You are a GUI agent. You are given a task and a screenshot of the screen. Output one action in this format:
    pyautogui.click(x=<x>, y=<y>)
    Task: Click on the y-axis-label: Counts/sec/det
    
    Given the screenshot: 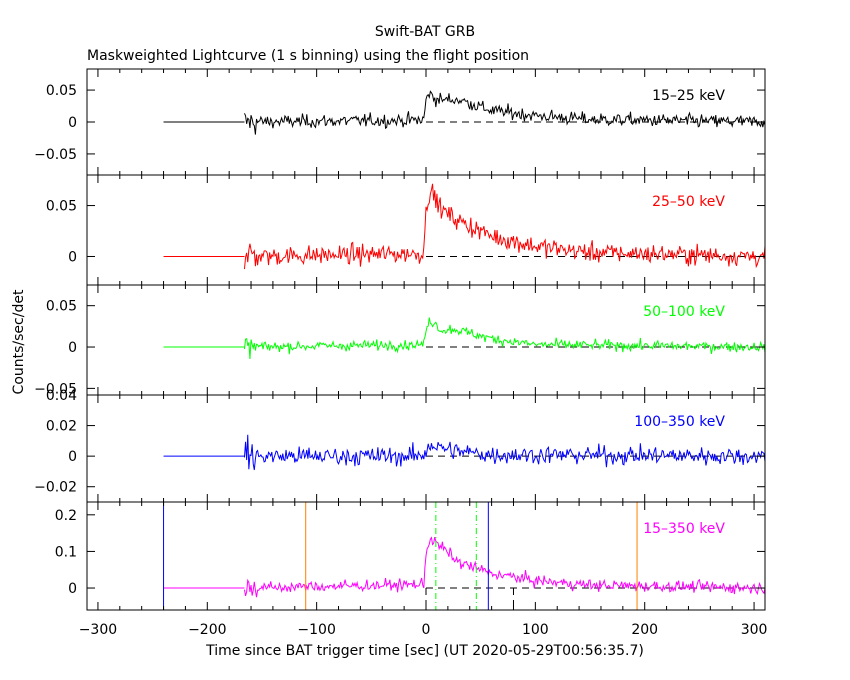 What is the action you would take?
    pyautogui.click(x=19, y=341)
    